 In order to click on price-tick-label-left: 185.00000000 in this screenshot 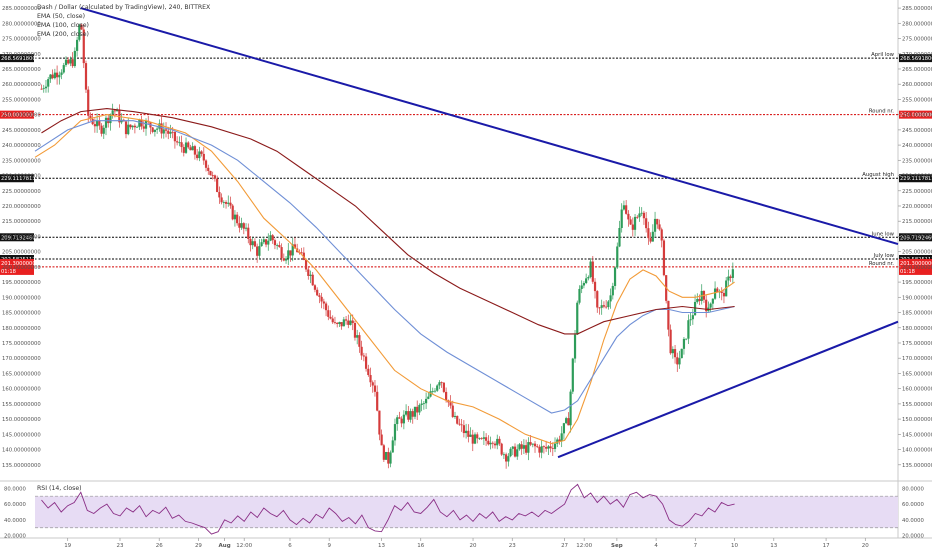, I will do `click(21, 314)`.